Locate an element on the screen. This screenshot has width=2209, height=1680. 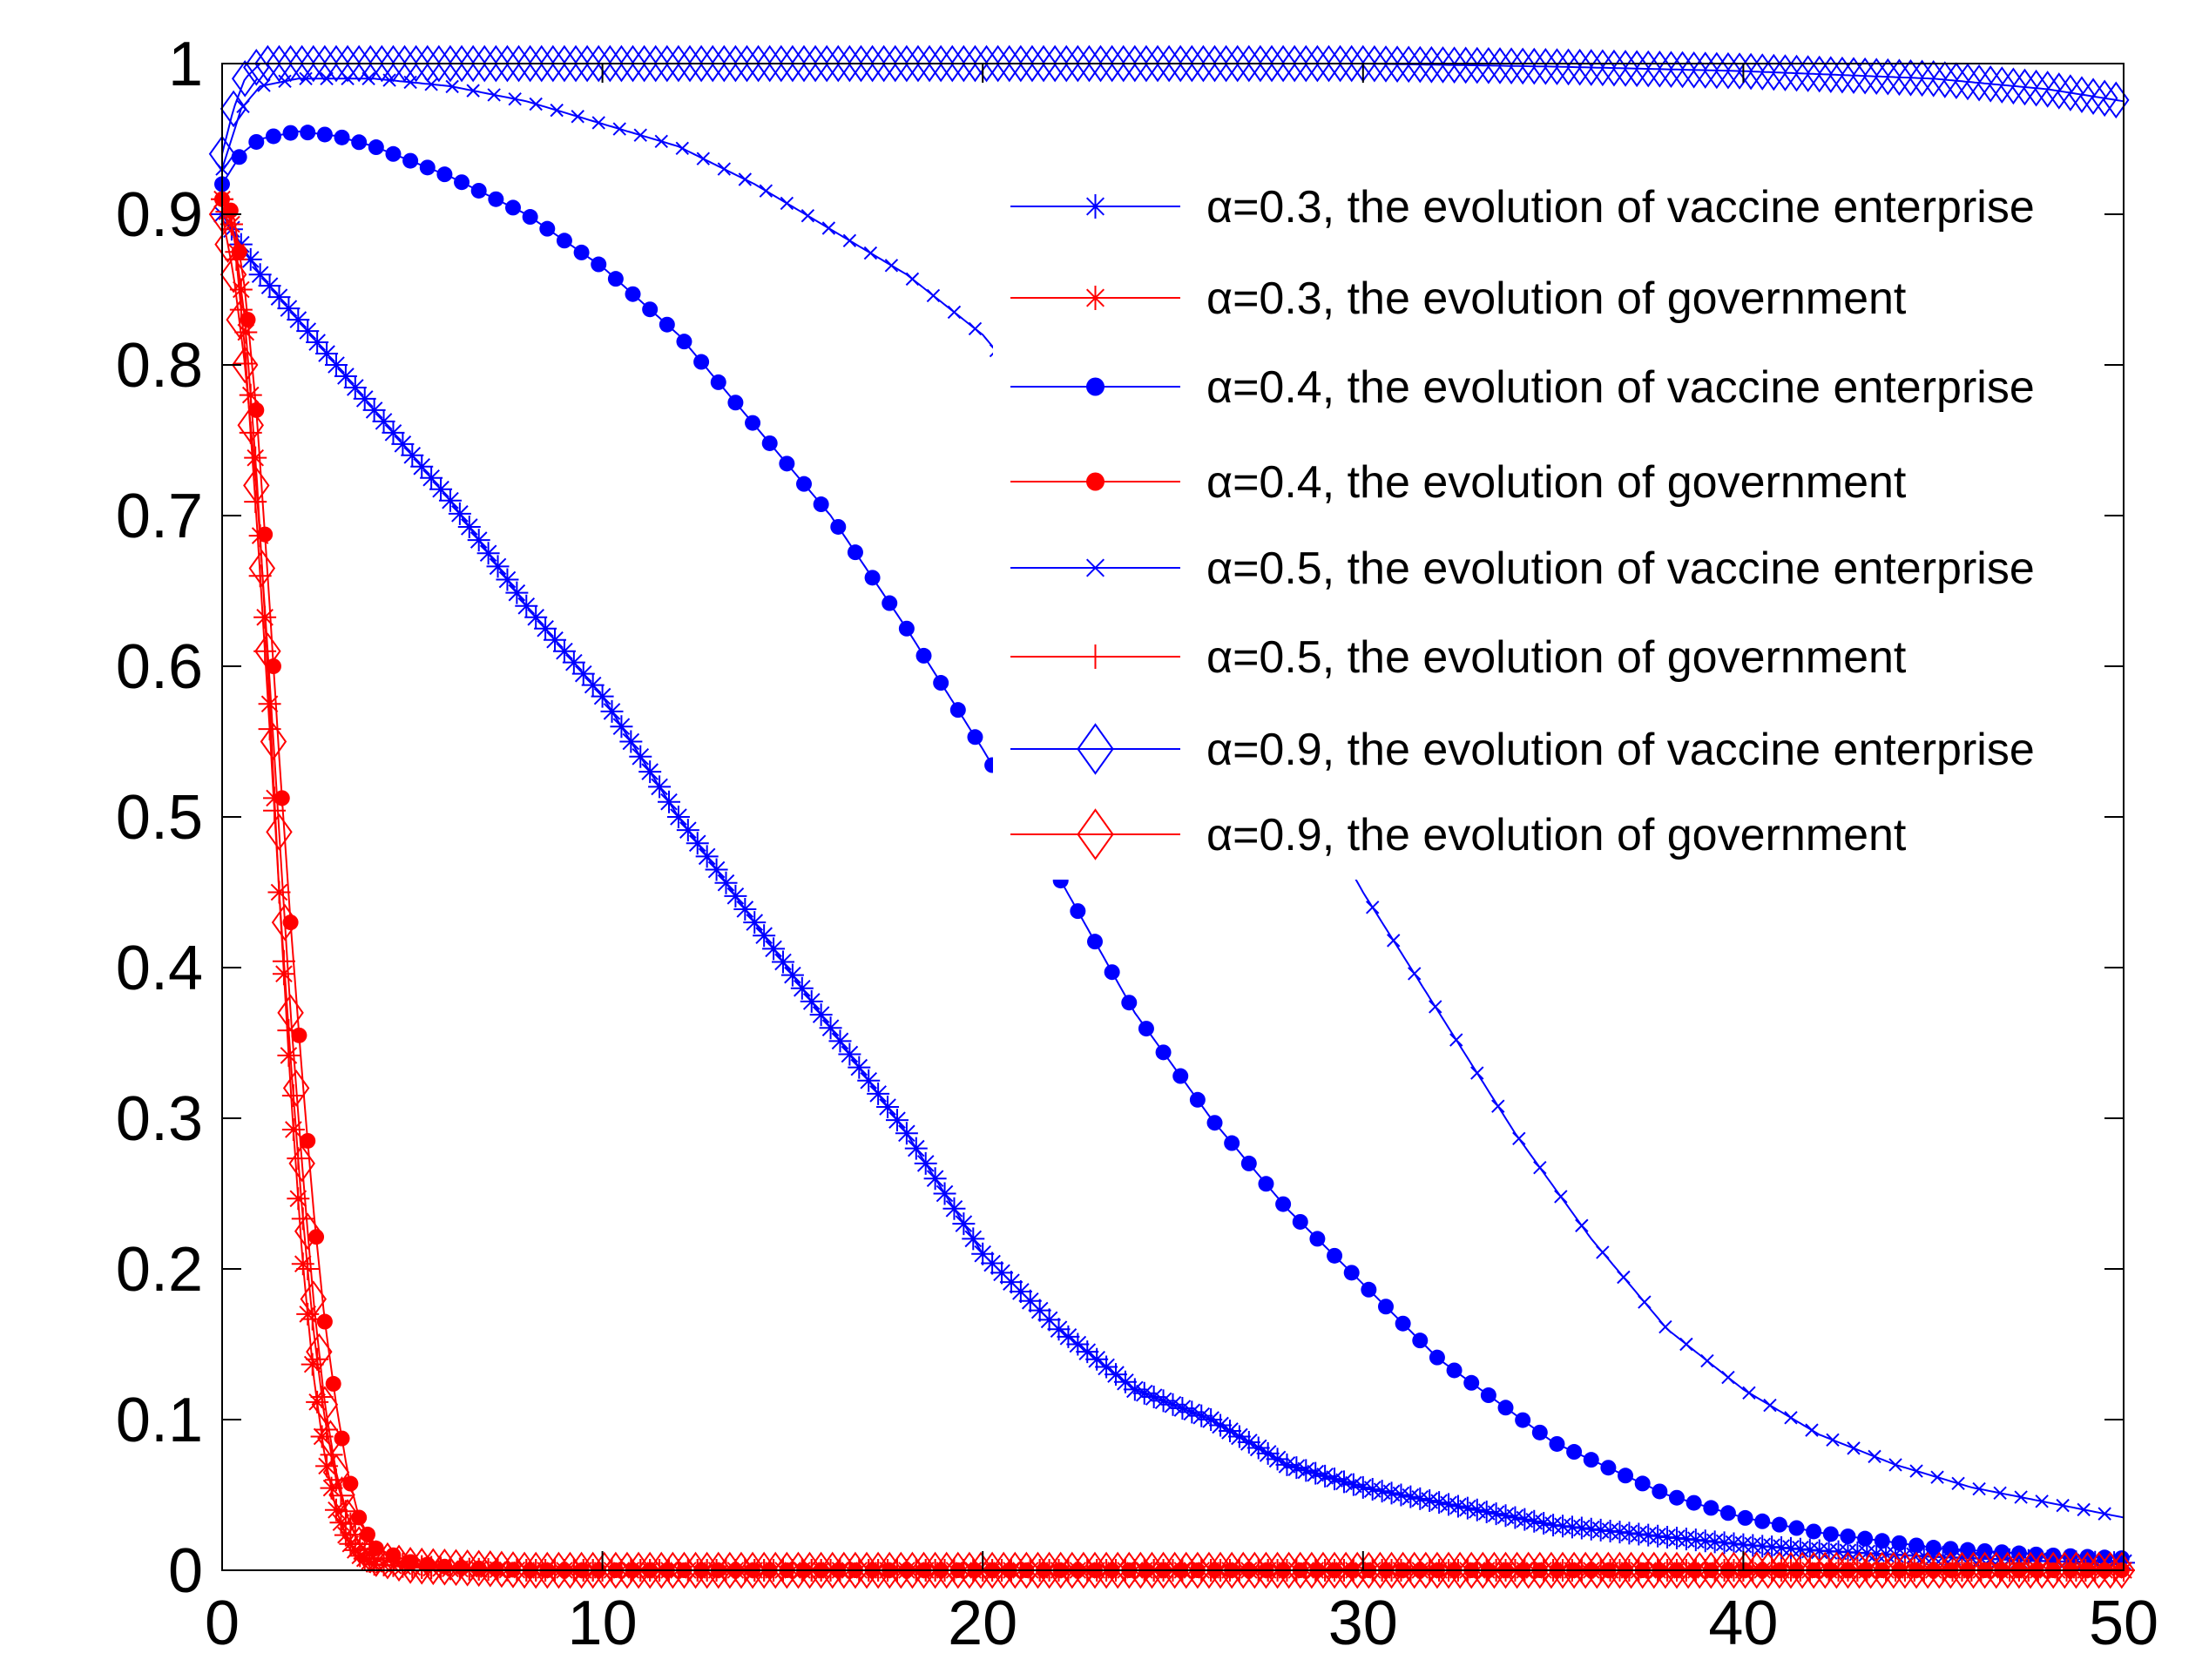
legend-label: α=0.5, the evolution of government is located at coordinates (1557, 657).